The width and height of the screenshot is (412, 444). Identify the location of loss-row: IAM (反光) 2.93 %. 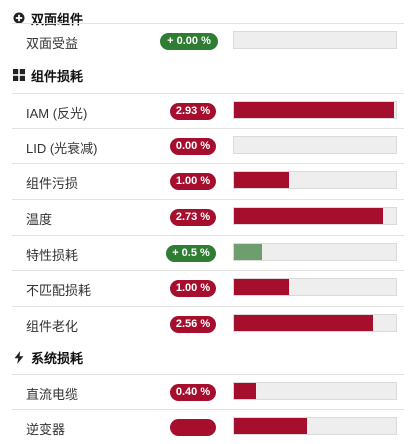
(208, 110).